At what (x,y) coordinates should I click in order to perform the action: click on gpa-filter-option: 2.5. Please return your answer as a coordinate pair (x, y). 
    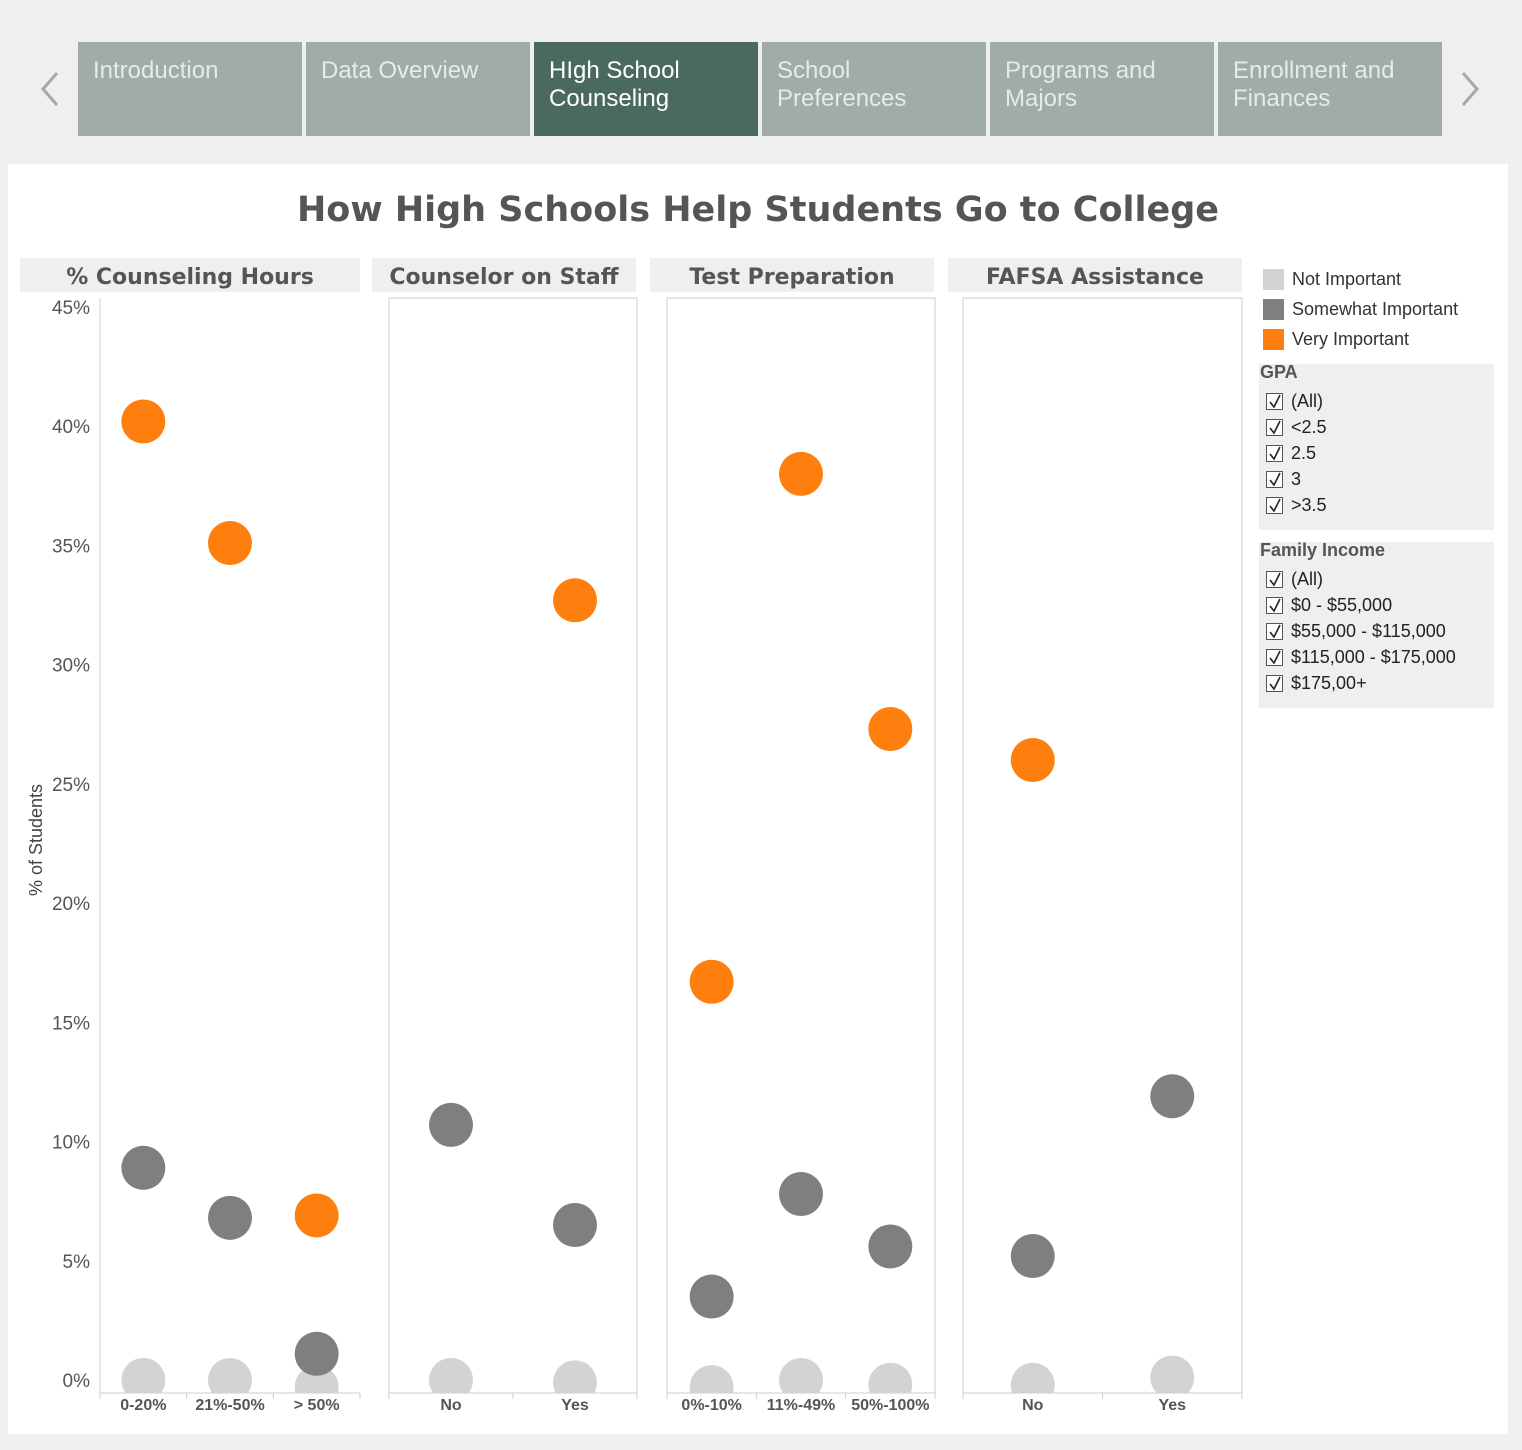
    Looking at the image, I should click on (1376, 453).